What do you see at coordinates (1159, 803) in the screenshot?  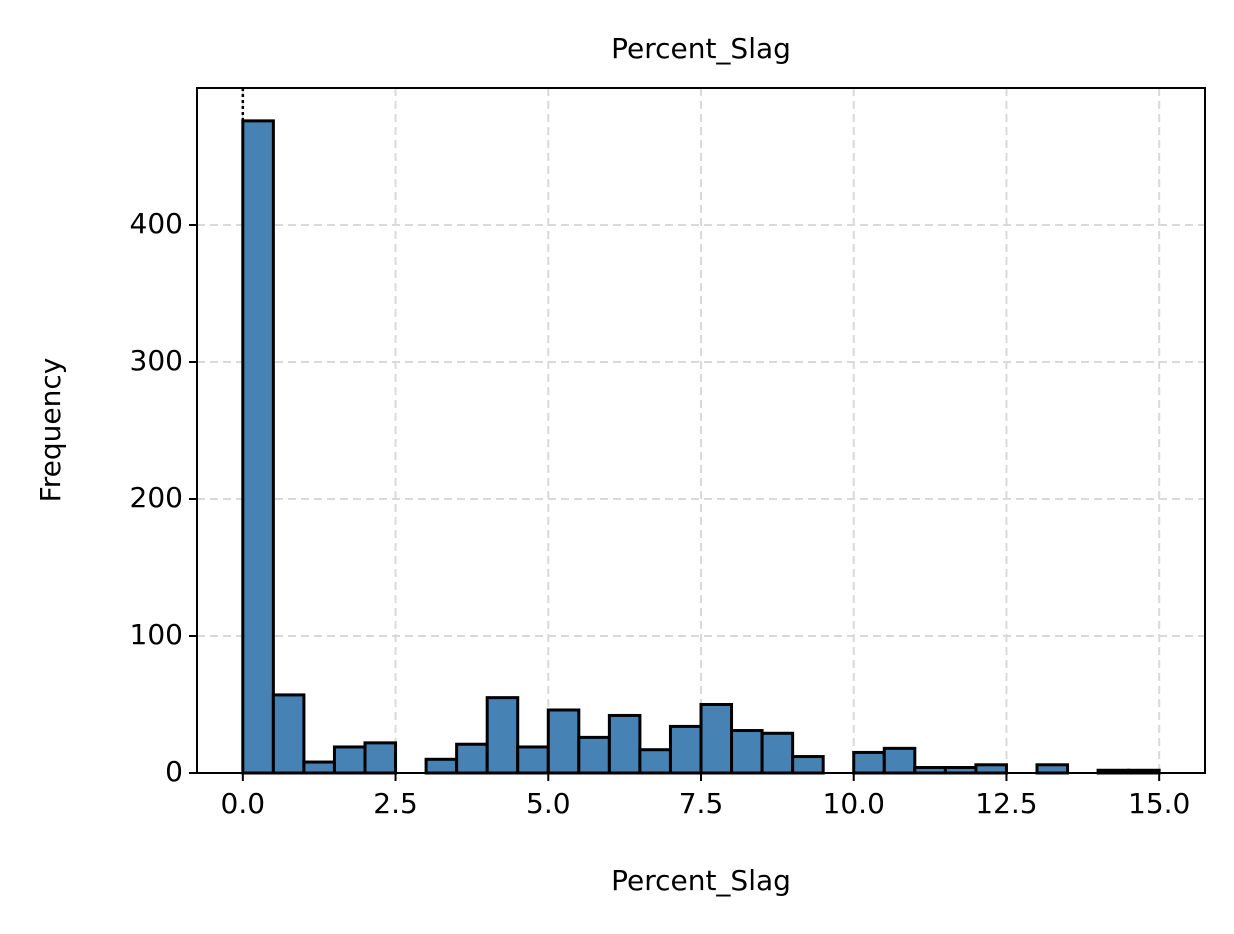 I see `x-tick-label: 15.0` at bounding box center [1159, 803].